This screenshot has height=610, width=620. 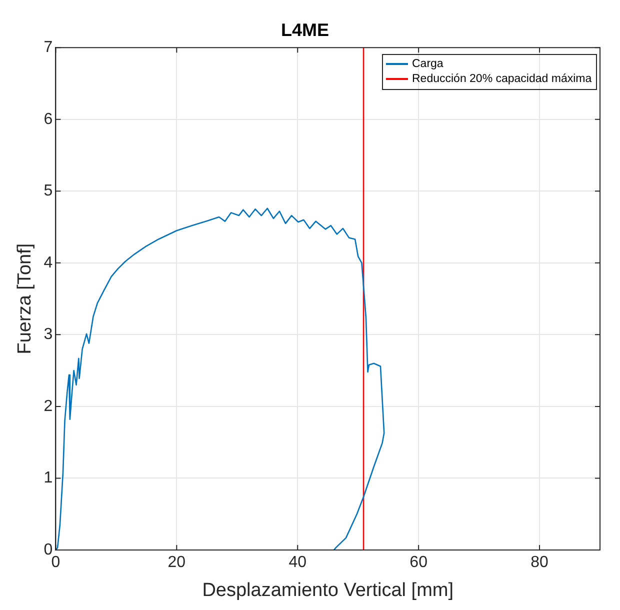 I want to click on chart-title: L4ME, so click(x=305, y=30).